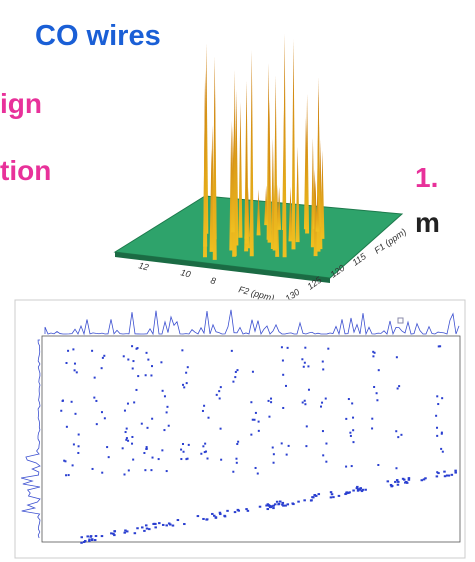 The height and width of the screenshot is (562, 475). What do you see at coordinates (21, 103) in the screenshot?
I see `left-line: ign` at bounding box center [21, 103].